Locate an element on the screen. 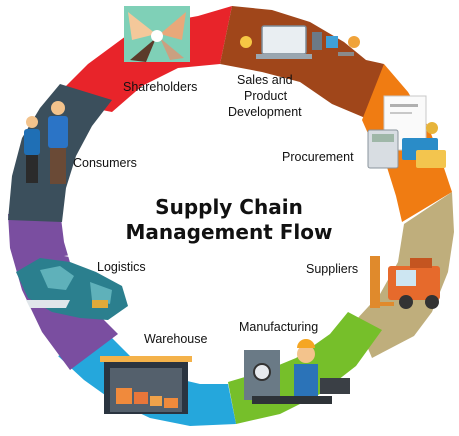 This screenshot has height=436, width=459. label-sales-line2: Product is located at coordinates (266, 96).